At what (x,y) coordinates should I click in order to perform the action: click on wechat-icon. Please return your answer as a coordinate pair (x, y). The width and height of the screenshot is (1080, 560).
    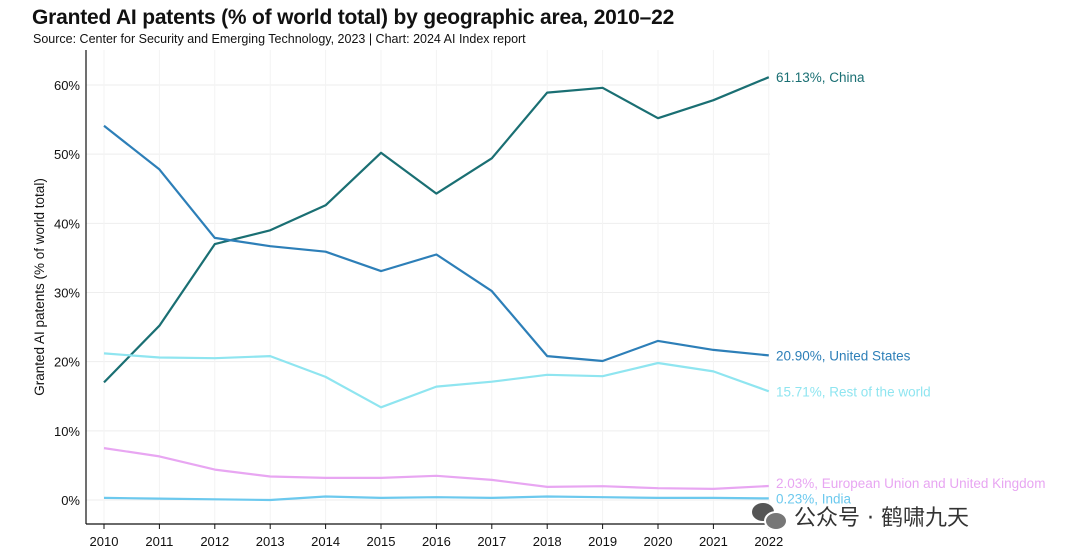
    Looking at the image, I should click on (770, 516).